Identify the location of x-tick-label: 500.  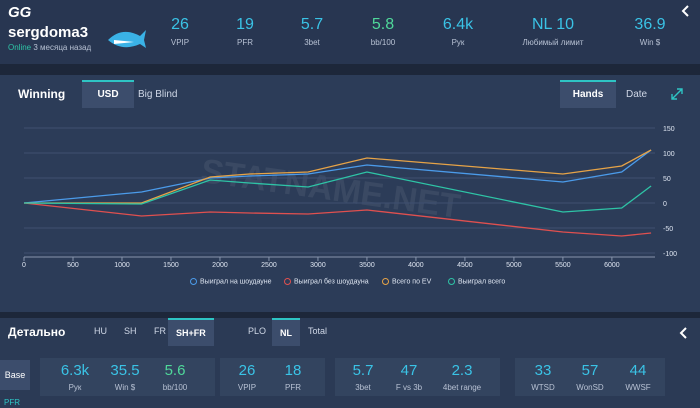
(73, 265).